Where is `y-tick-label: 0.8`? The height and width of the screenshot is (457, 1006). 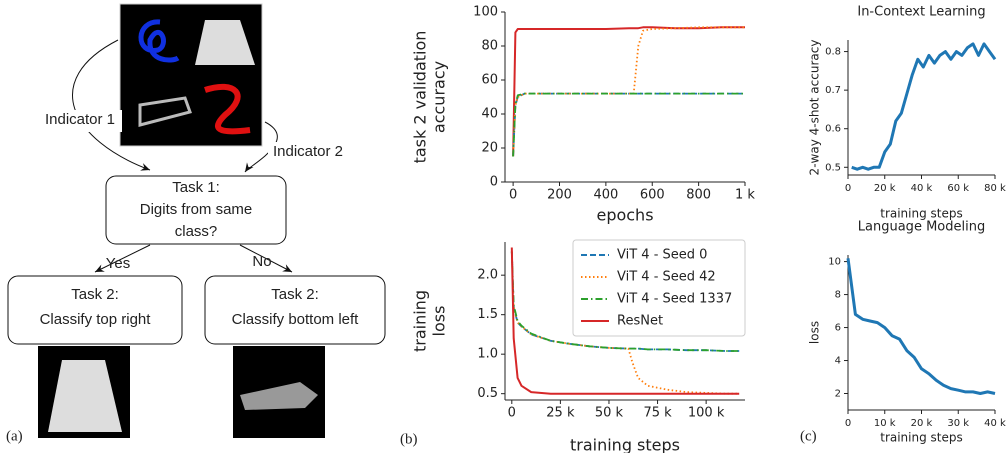
y-tick-label: 0.8 is located at coordinates (833, 52).